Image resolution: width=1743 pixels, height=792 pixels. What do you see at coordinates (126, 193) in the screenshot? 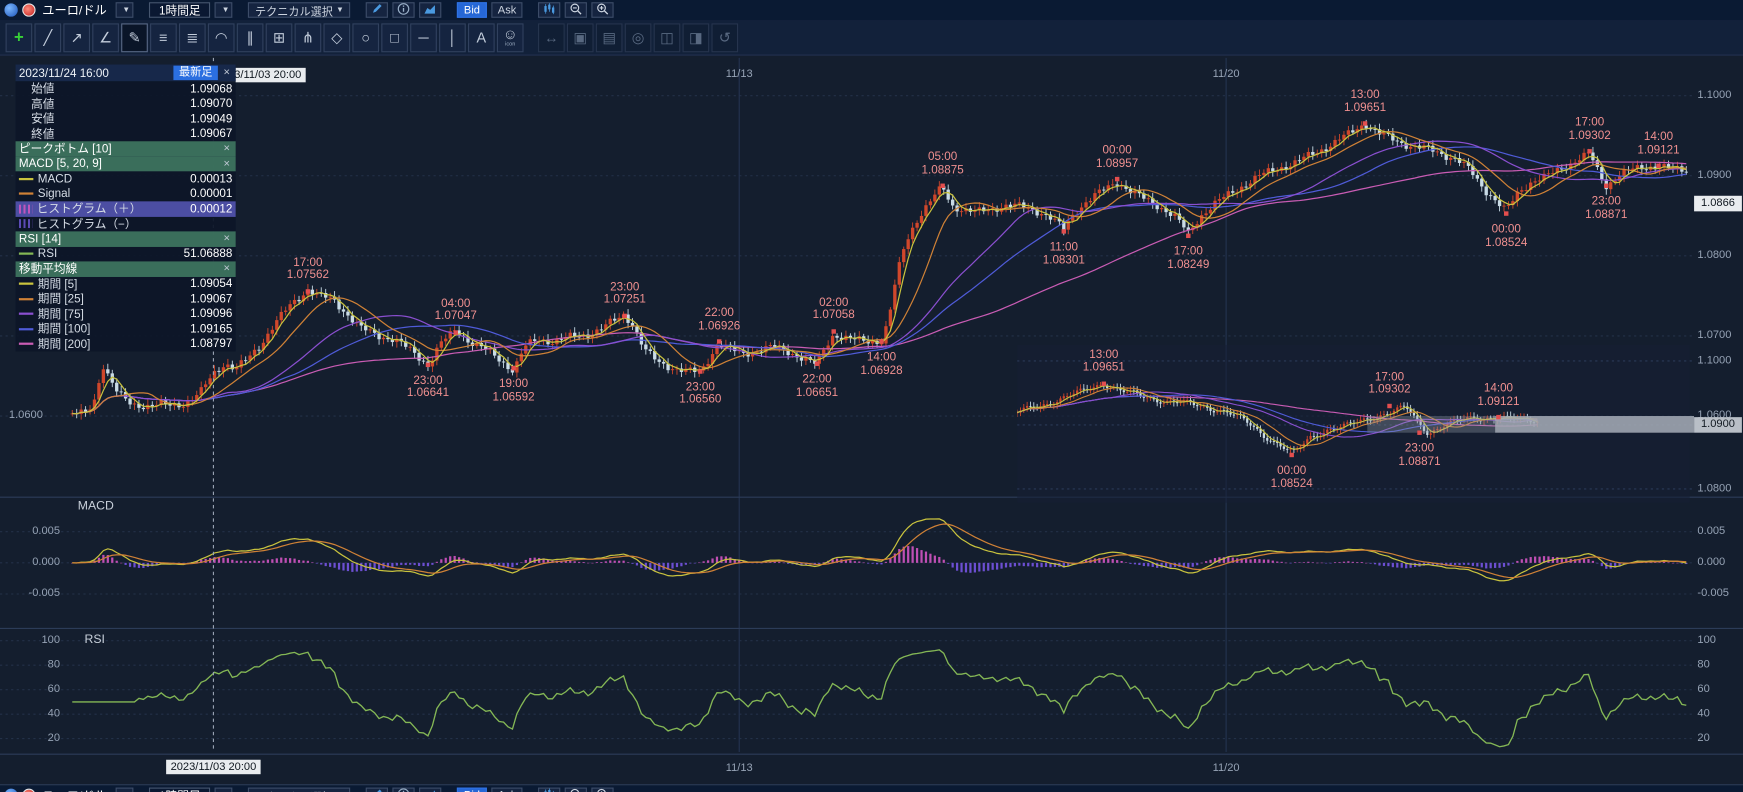
I see `indicator-row: Signal 0.00001` at bounding box center [126, 193].